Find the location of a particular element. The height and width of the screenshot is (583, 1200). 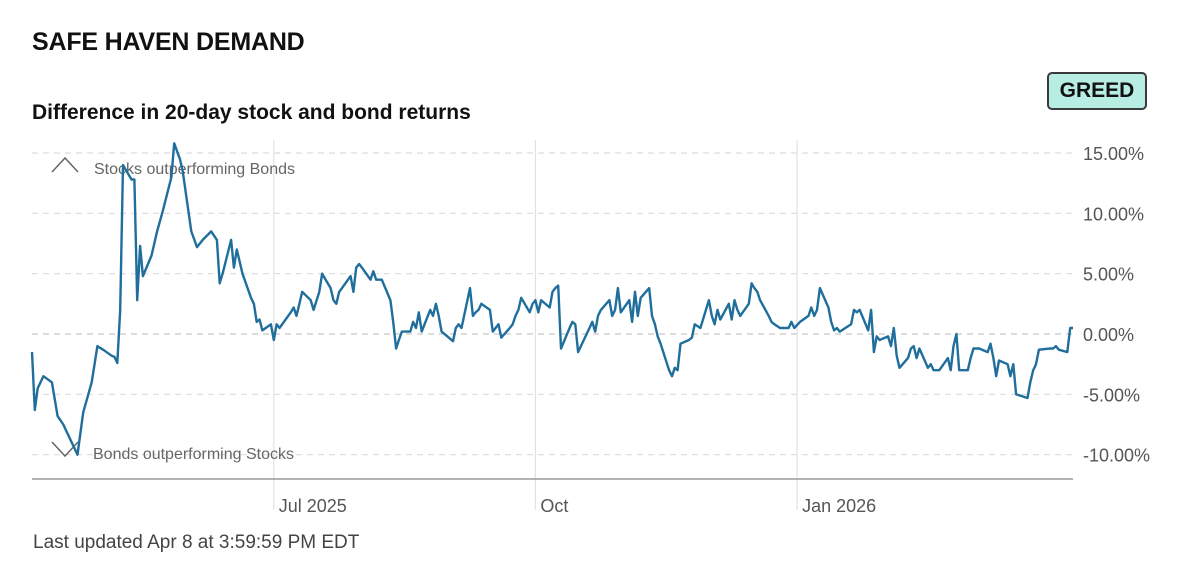

y-tick-label: -10.00% is located at coordinates (1116, 456).